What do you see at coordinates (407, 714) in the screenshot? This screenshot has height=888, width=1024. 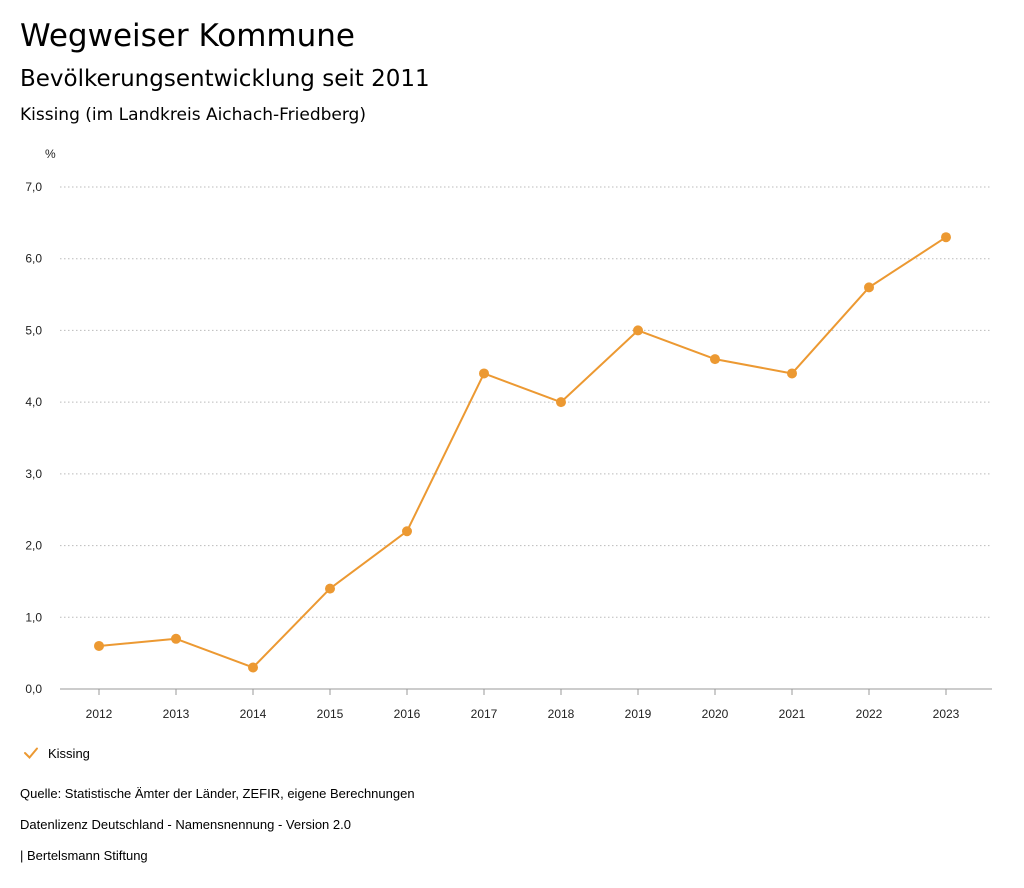 I see `x-tick-label: 2016` at bounding box center [407, 714].